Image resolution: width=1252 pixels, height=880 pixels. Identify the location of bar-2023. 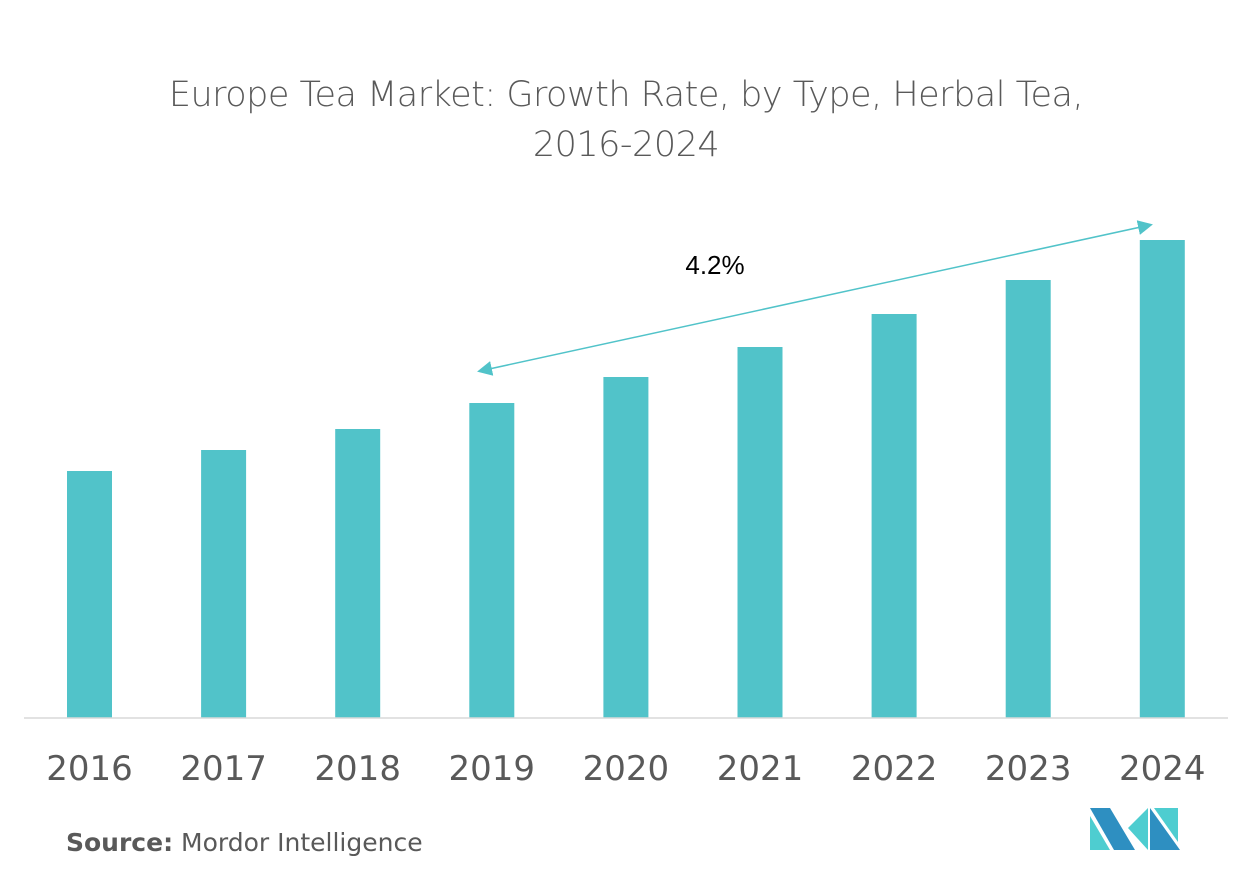
(1028, 499).